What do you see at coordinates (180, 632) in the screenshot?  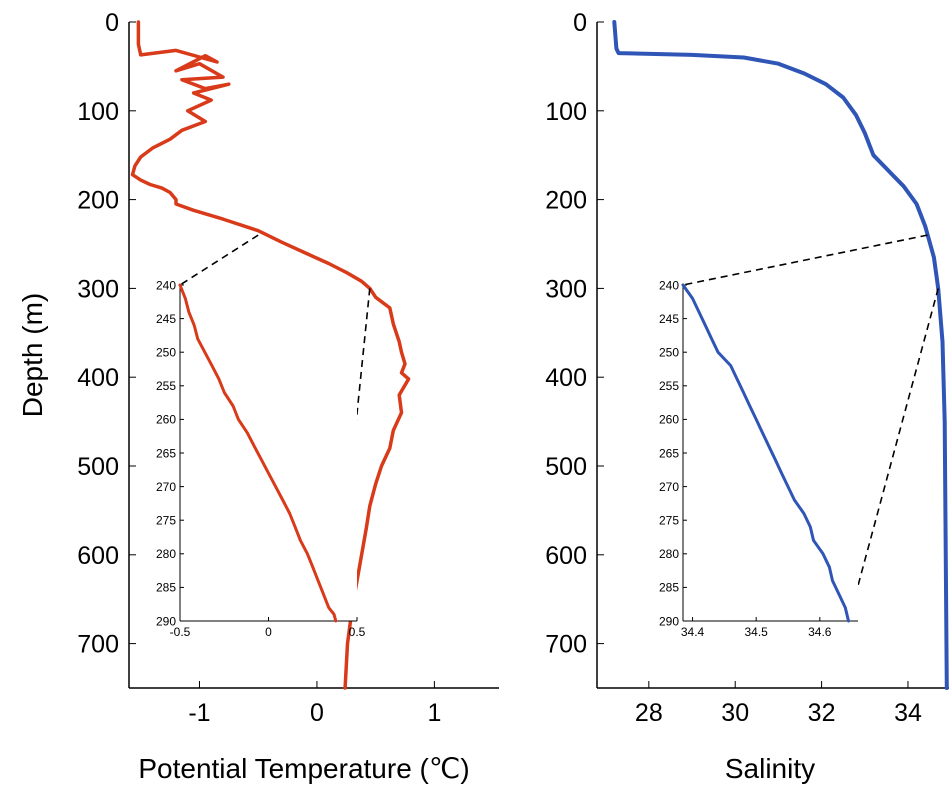 I see `temperature-inset-x-tick-label: -0.5` at bounding box center [180, 632].